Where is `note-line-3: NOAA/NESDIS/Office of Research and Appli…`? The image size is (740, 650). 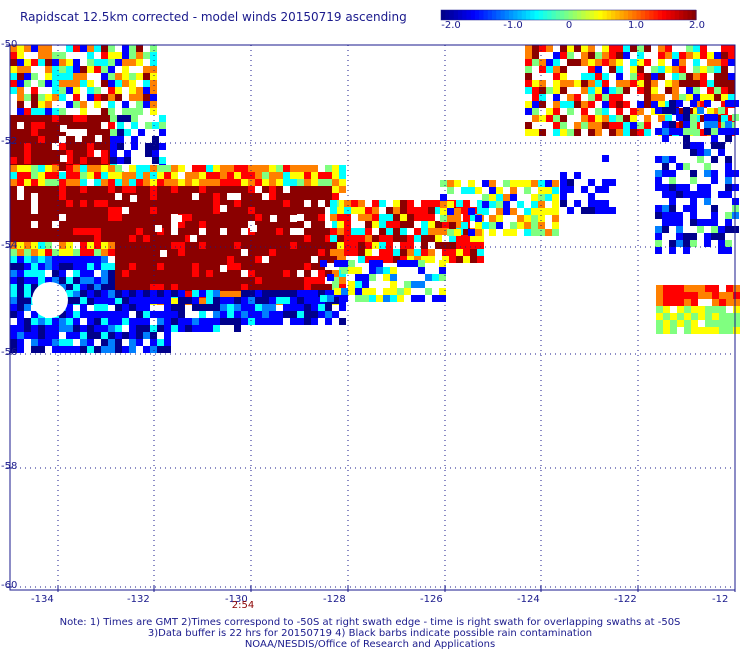
note-line-3: NOAA/NESDIS/Office of Research and Appli… is located at coordinates (370, 644).